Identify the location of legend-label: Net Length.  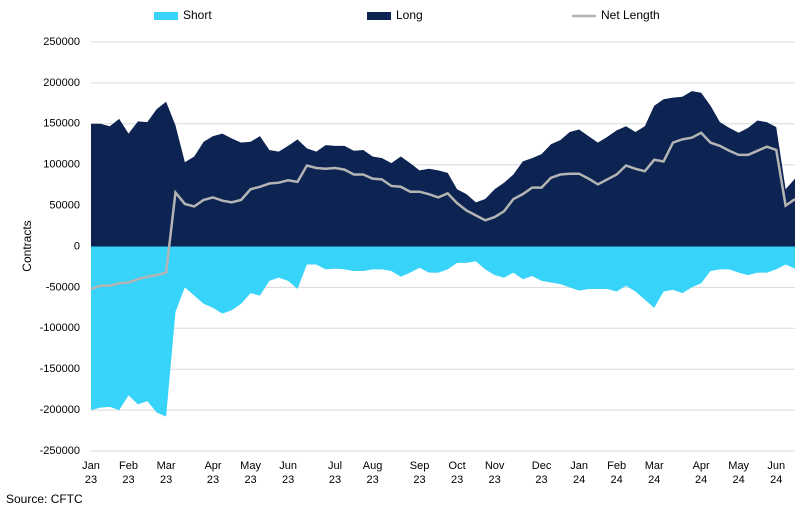
(630, 15).